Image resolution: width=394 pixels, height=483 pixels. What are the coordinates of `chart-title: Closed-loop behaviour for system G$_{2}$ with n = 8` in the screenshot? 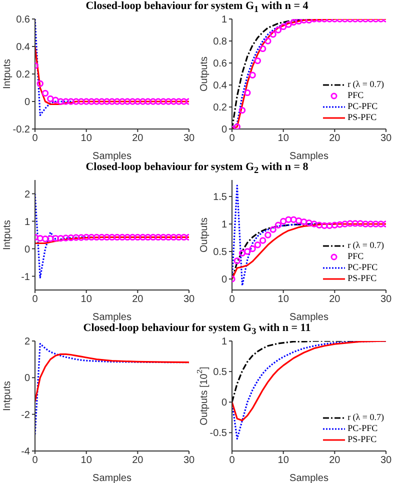 It's located at (197, 168).